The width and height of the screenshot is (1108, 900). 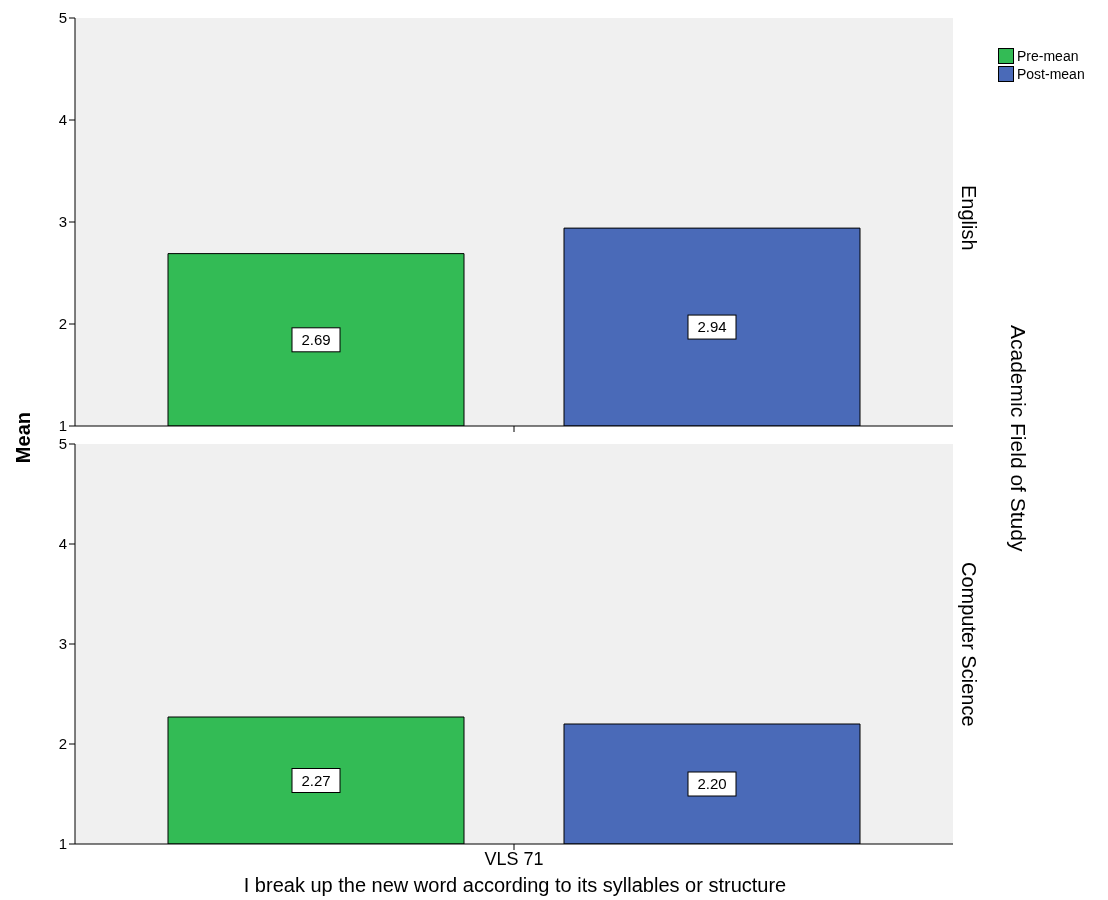 What do you see at coordinates (968, 644) in the screenshot?
I see `text: Computer Science` at bounding box center [968, 644].